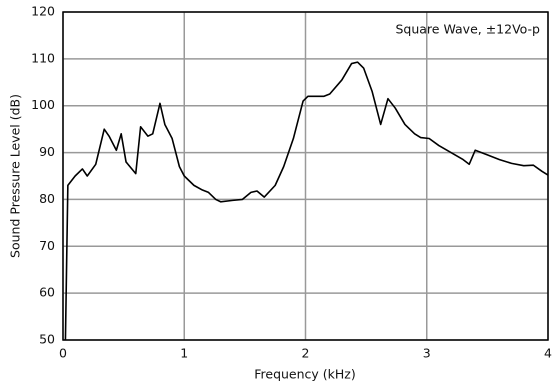  Describe the element at coordinates (467, 29) in the screenshot. I see `annotation: Square Wave, ±12Vo-p` at that location.